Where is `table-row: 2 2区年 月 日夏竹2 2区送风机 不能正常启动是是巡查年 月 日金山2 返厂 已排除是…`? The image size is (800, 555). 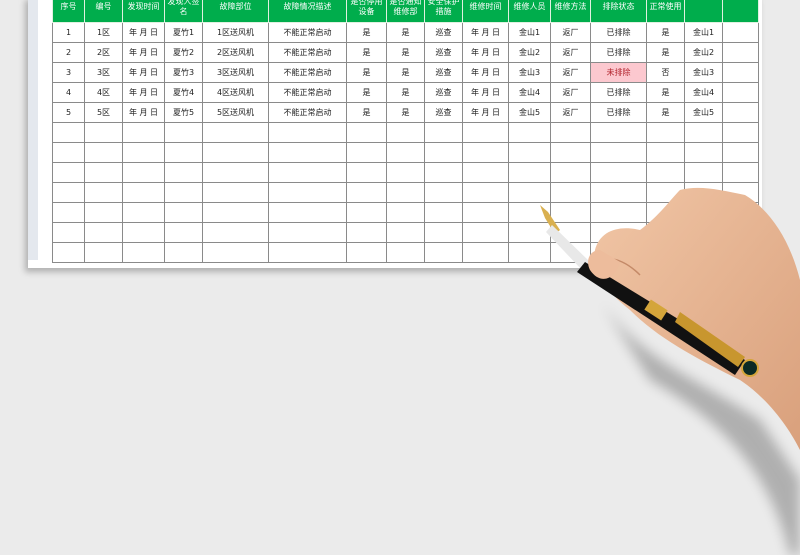
table-row: 2 2区年 月 日夏竹2 2区送风机 不能正常启动是是巡查年 月 日金山2 返厂 已排除是… is located at coordinates (405, 52).